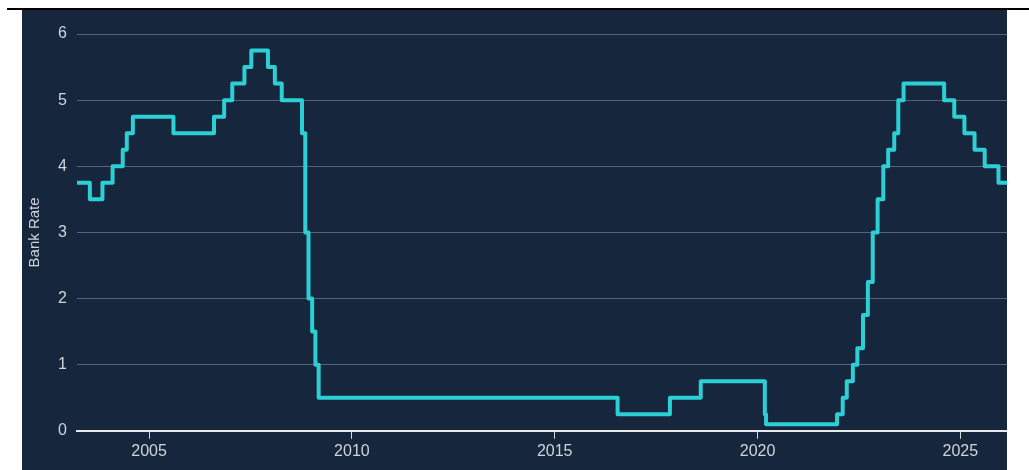 The width and height of the screenshot is (1029, 470). Describe the element at coordinates (554, 450) in the screenshot. I see `x-tick-label: 2015` at that location.